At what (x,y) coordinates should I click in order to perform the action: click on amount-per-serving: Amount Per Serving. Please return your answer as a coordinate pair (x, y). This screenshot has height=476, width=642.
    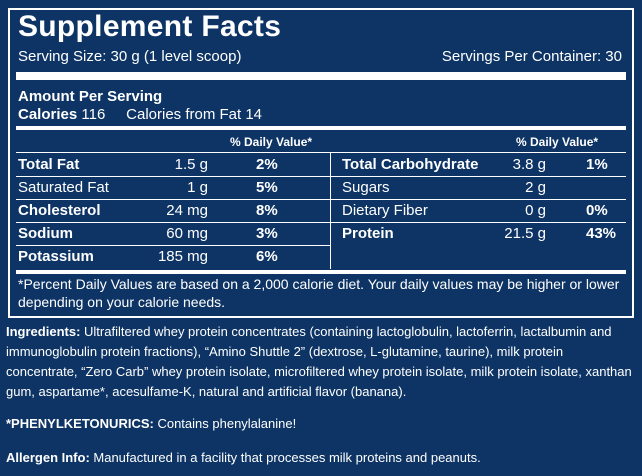
    Looking at the image, I should click on (90, 96).